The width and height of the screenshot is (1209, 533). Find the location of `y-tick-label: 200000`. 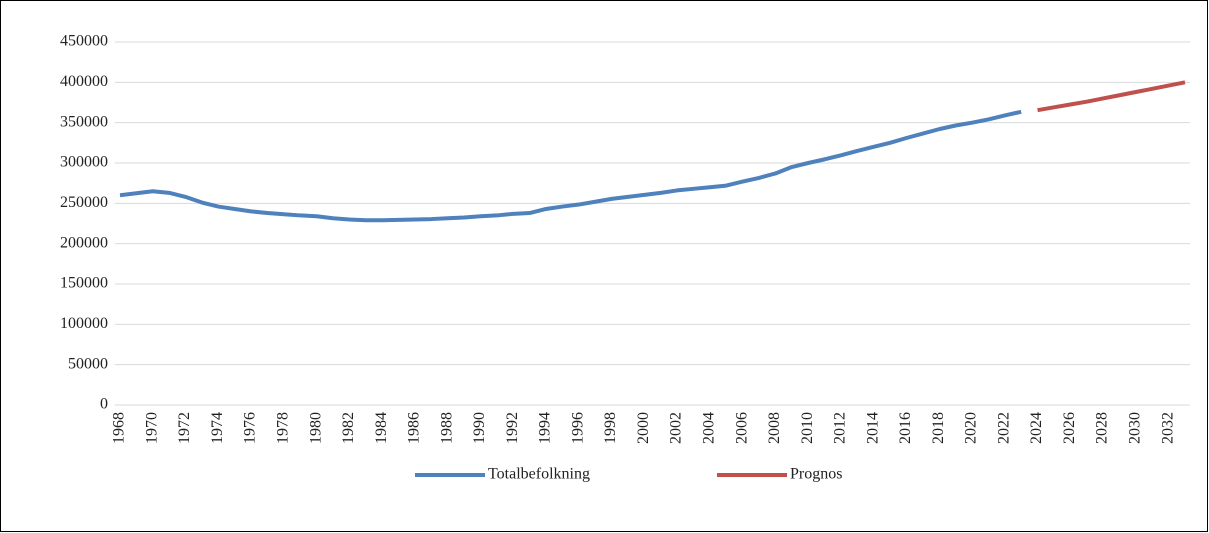

y-tick-label: 200000 is located at coordinates (84, 242).